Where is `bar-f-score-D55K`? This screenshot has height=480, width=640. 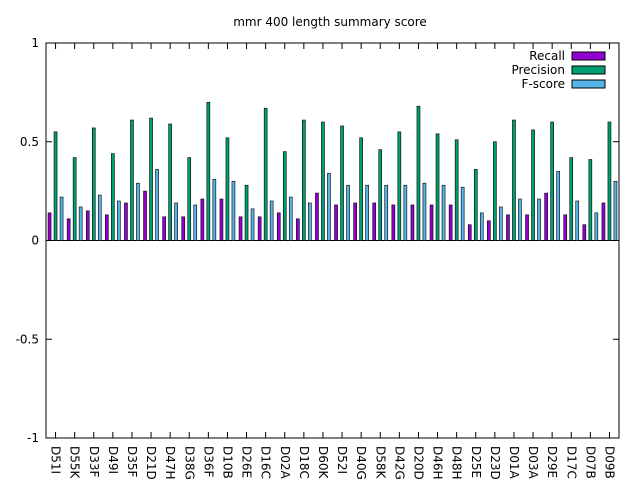 bar-f-score-D55K is located at coordinates (80, 223).